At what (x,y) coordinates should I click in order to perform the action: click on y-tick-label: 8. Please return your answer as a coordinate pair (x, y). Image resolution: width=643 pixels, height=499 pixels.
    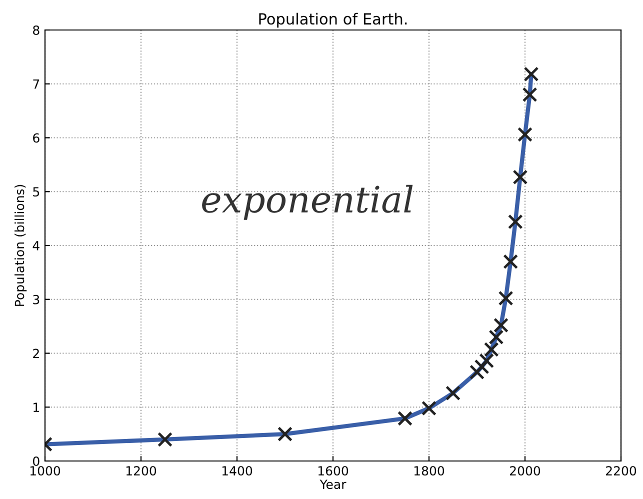
    Looking at the image, I should click on (36, 30).